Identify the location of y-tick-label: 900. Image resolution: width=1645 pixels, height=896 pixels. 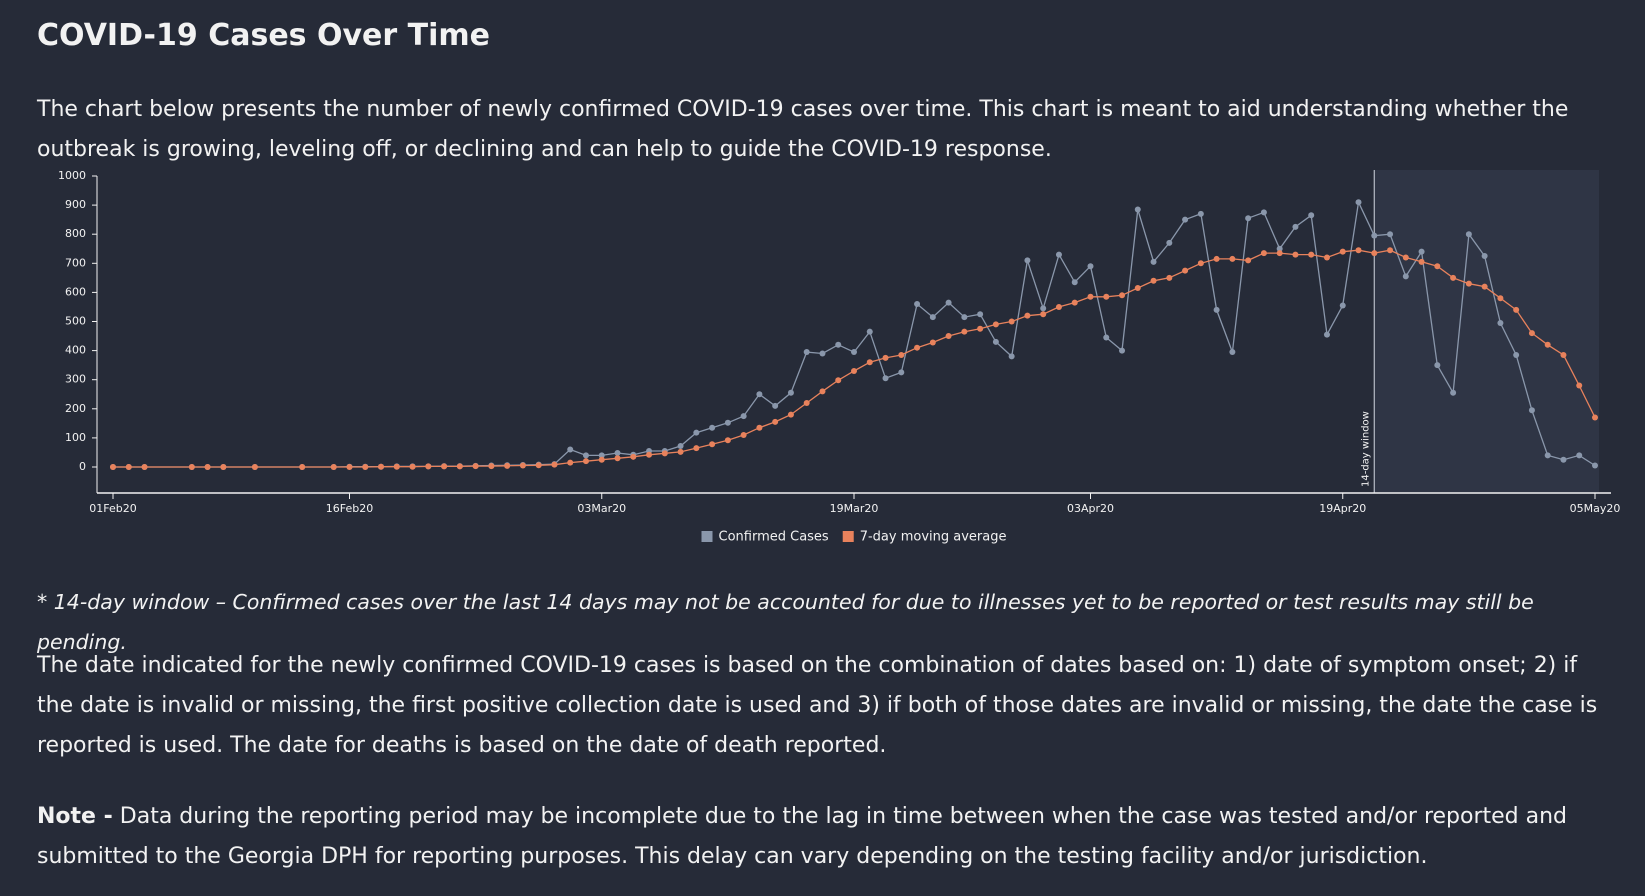
(75, 204).